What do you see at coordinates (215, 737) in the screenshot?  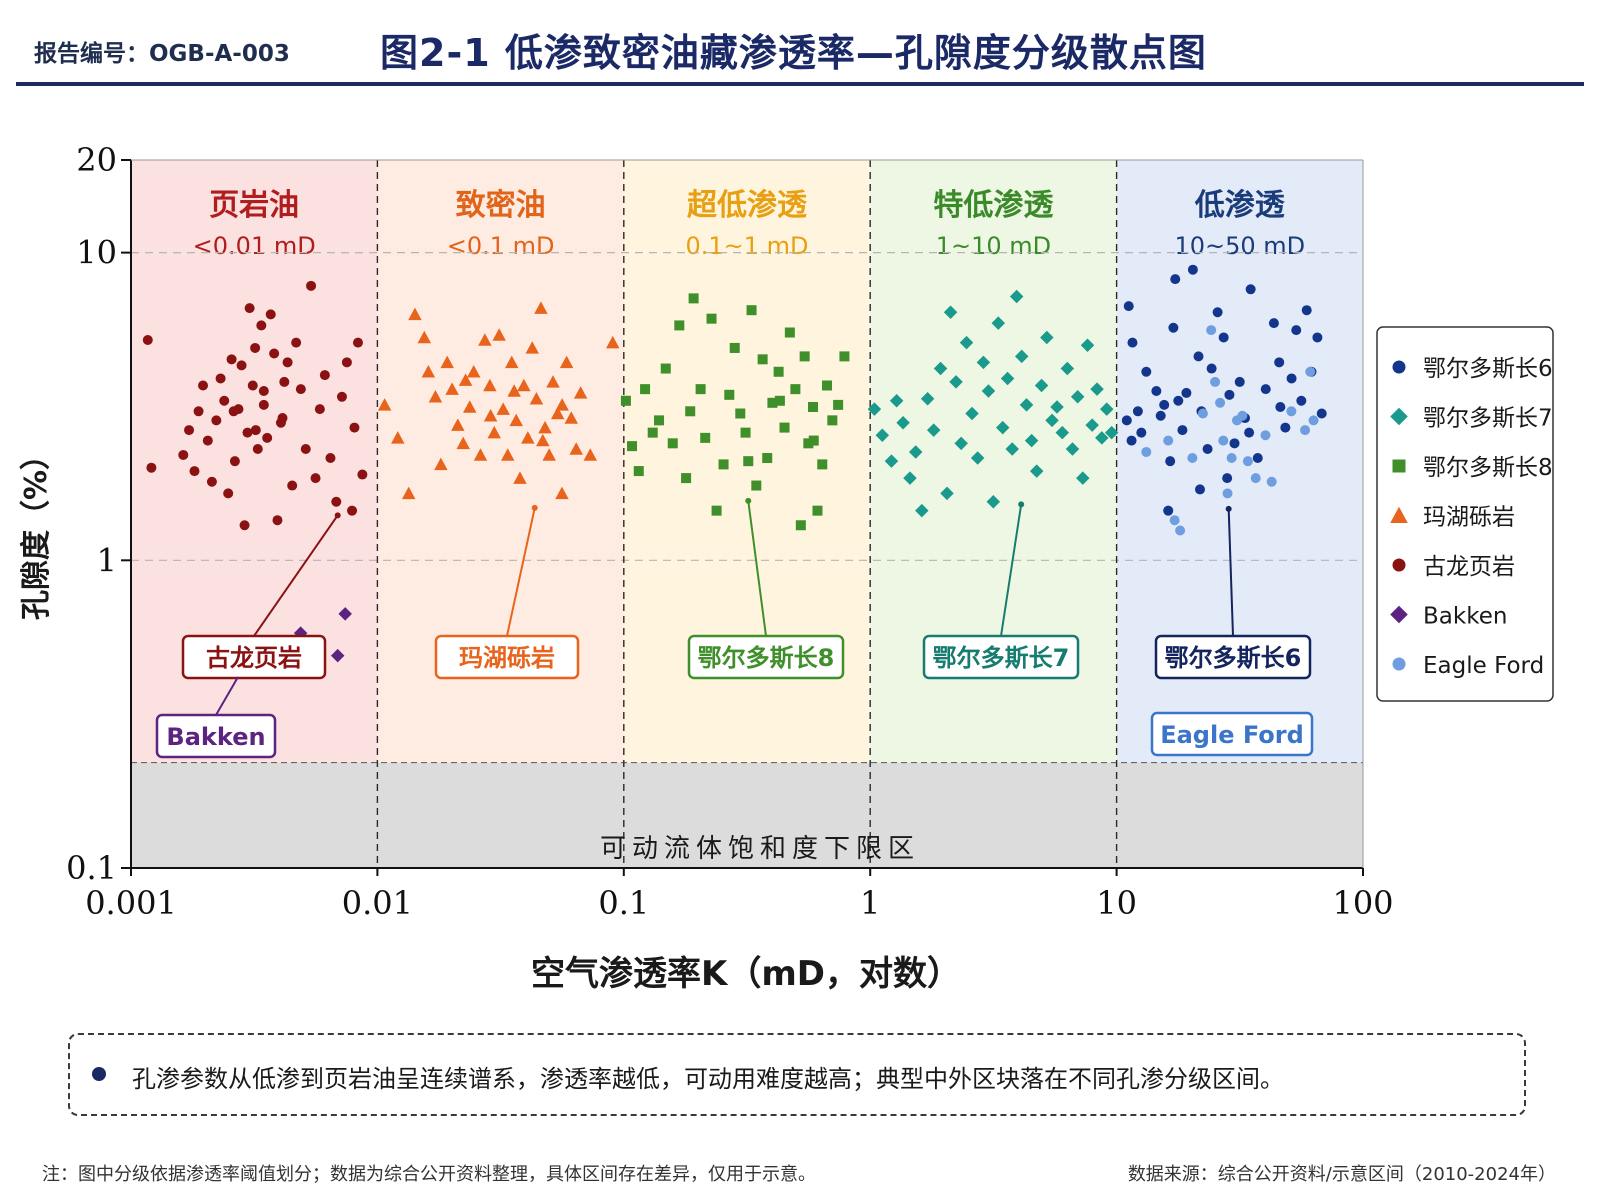 I see `callout-label: Bakken` at bounding box center [215, 737].